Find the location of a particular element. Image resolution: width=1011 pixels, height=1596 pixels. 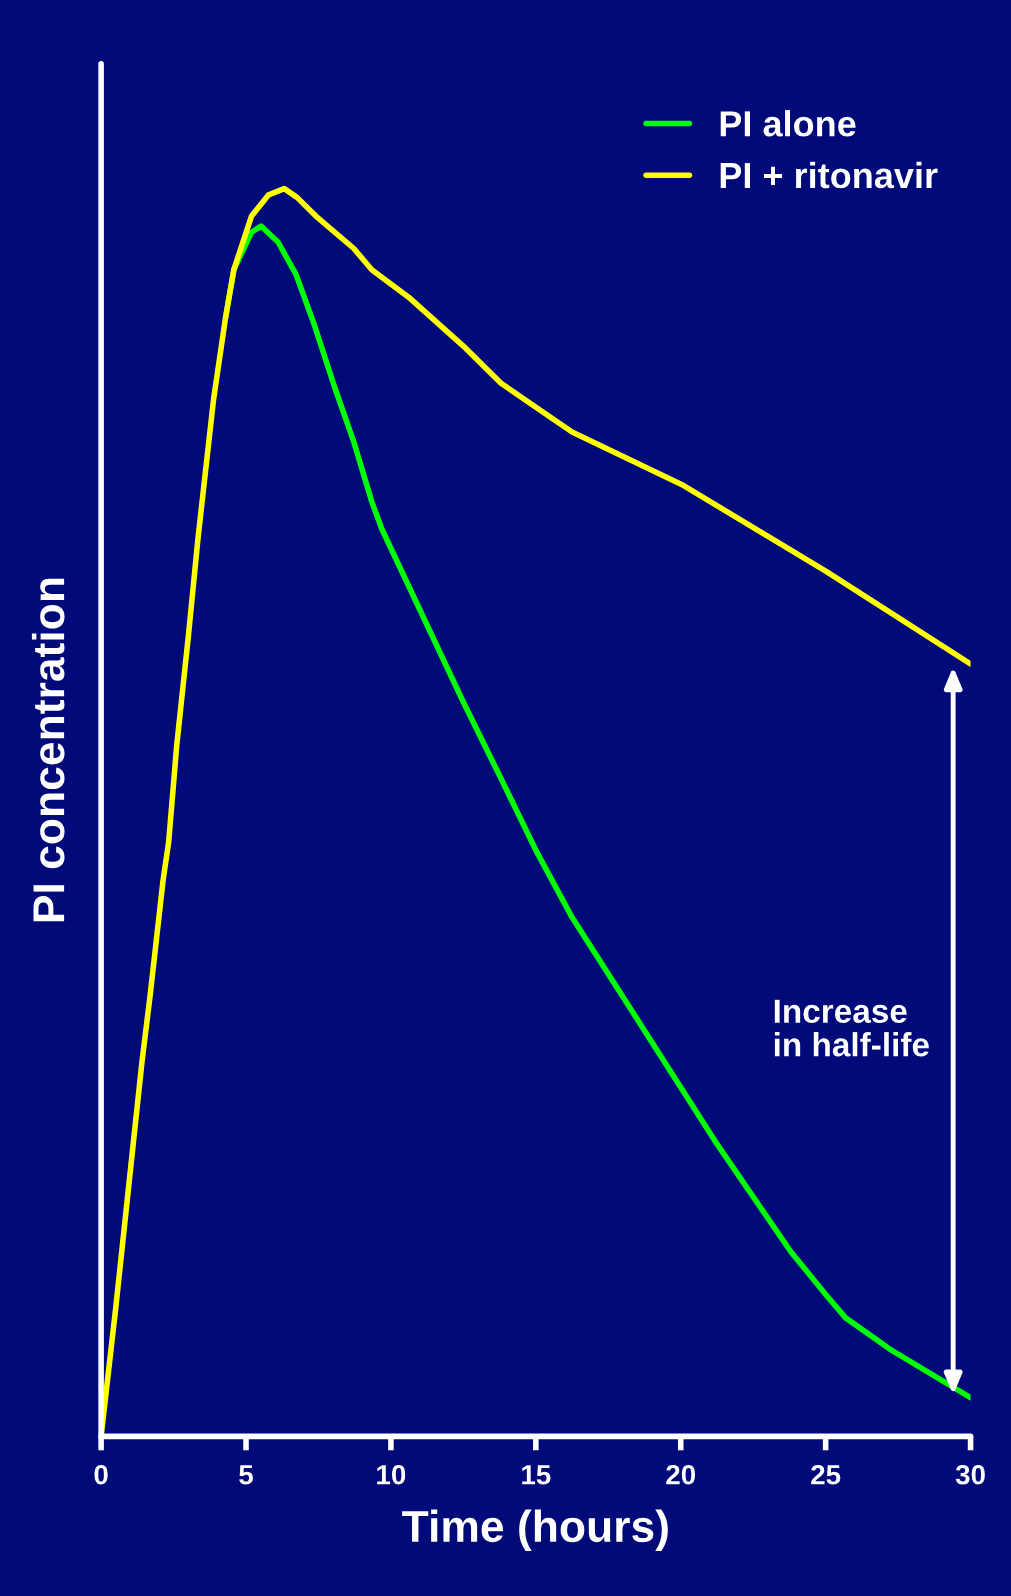

x-tick-label: 15 is located at coordinates (536, 1475).